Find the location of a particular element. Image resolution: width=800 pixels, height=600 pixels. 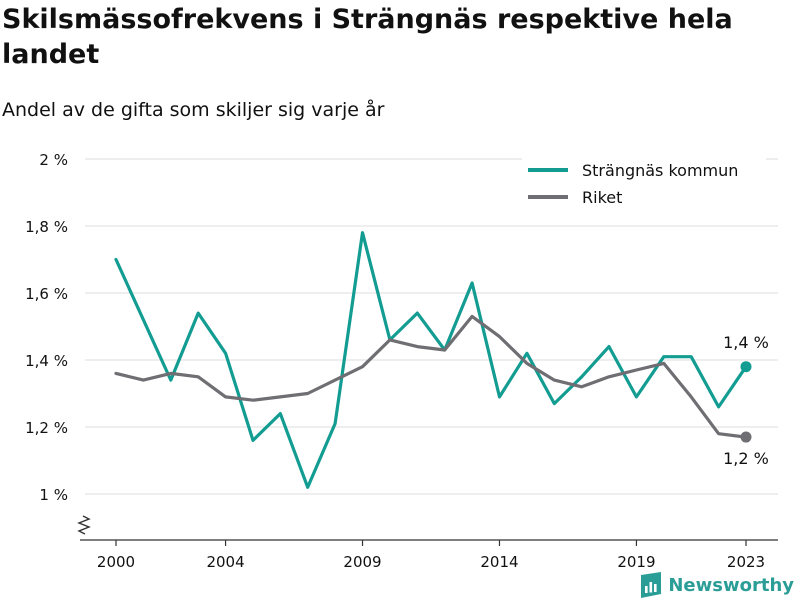

y-tick-label: 1 % is located at coordinates (53, 495).